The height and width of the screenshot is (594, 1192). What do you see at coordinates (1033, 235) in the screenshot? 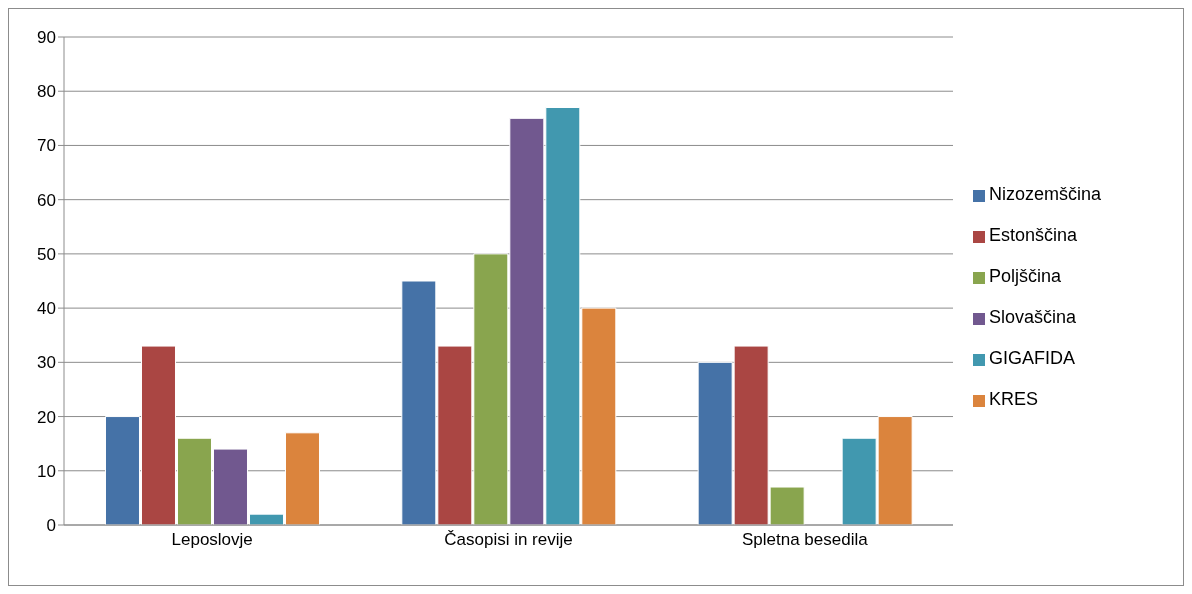
I see `legend-label: Estonščina` at bounding box center [1033, 235].